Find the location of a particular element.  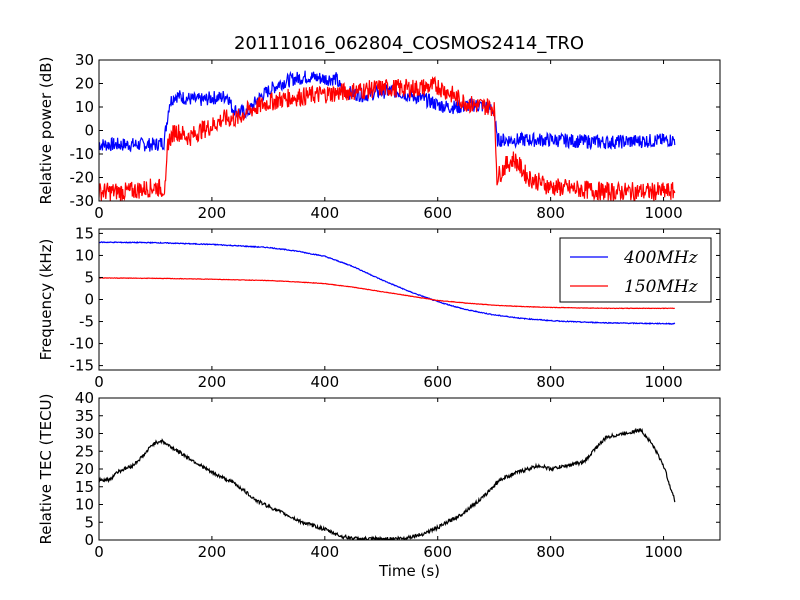

legend-box is located at coordinates (635, 270).